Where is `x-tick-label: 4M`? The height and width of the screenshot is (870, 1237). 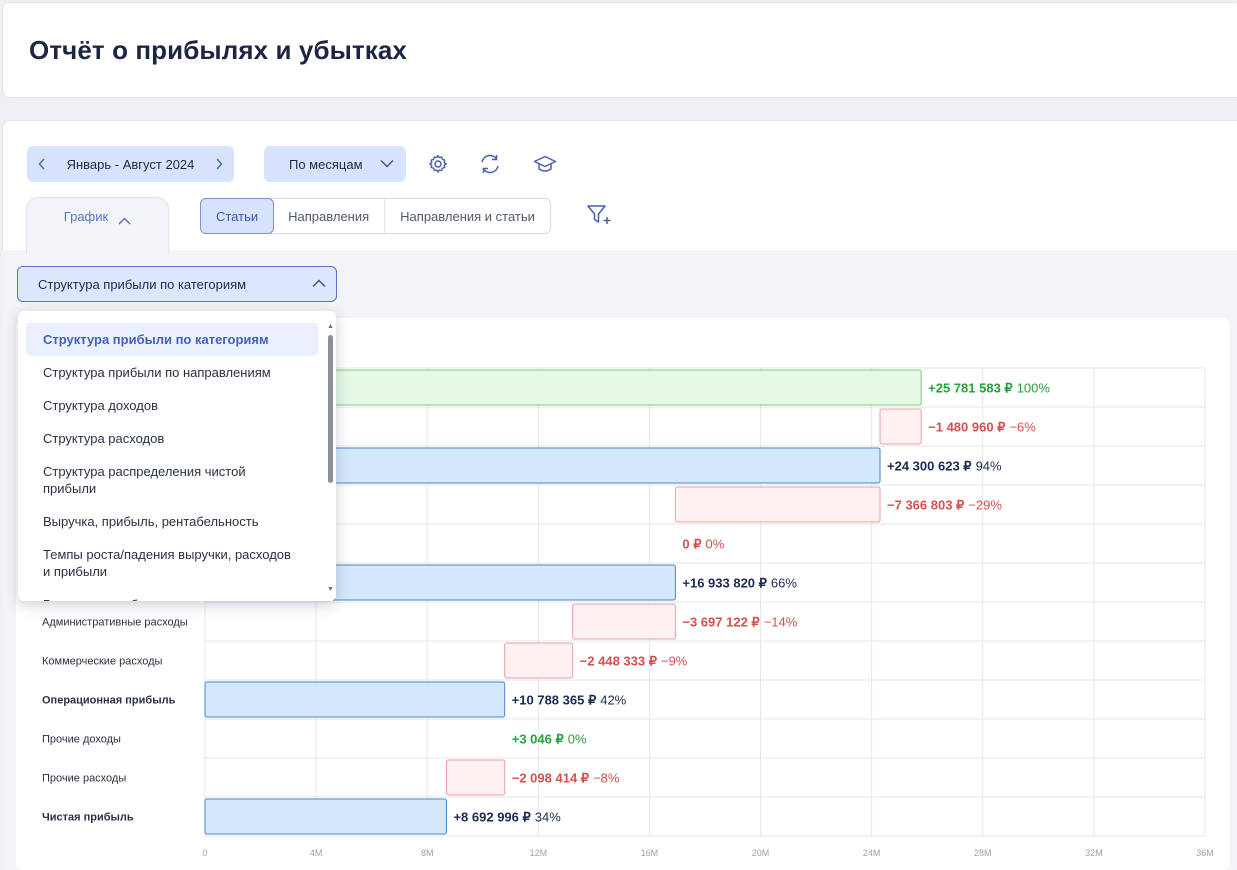
x-tick-label: 4M is located at coordinates (316, 853).